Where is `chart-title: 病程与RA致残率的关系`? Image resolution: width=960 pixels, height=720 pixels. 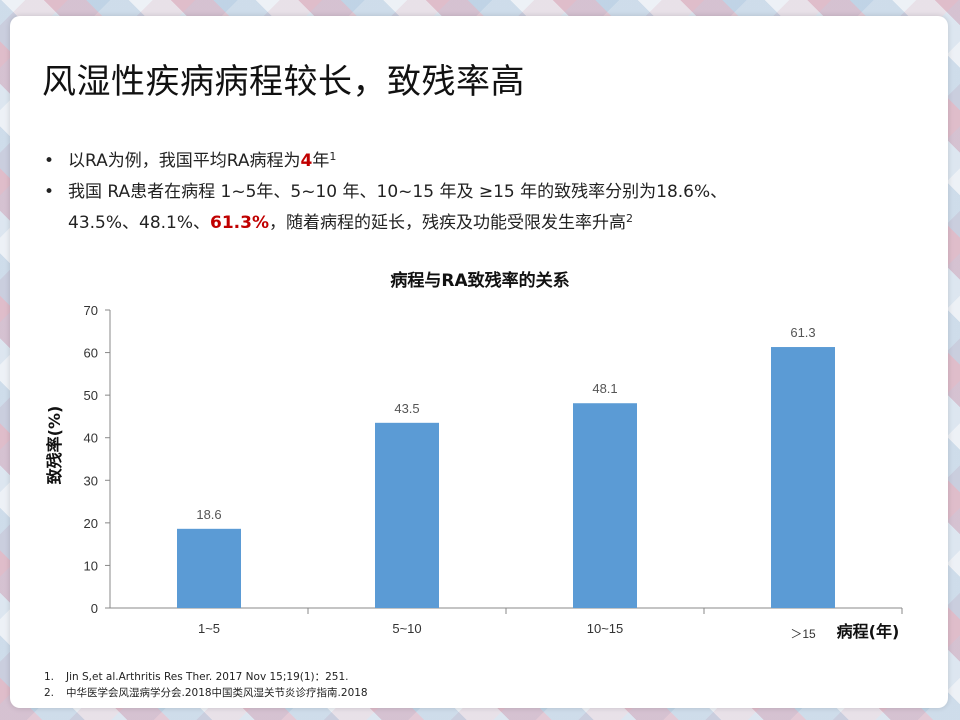
chart-title: 病程与RA致残率的关系 is located at coordinates (480, 281).